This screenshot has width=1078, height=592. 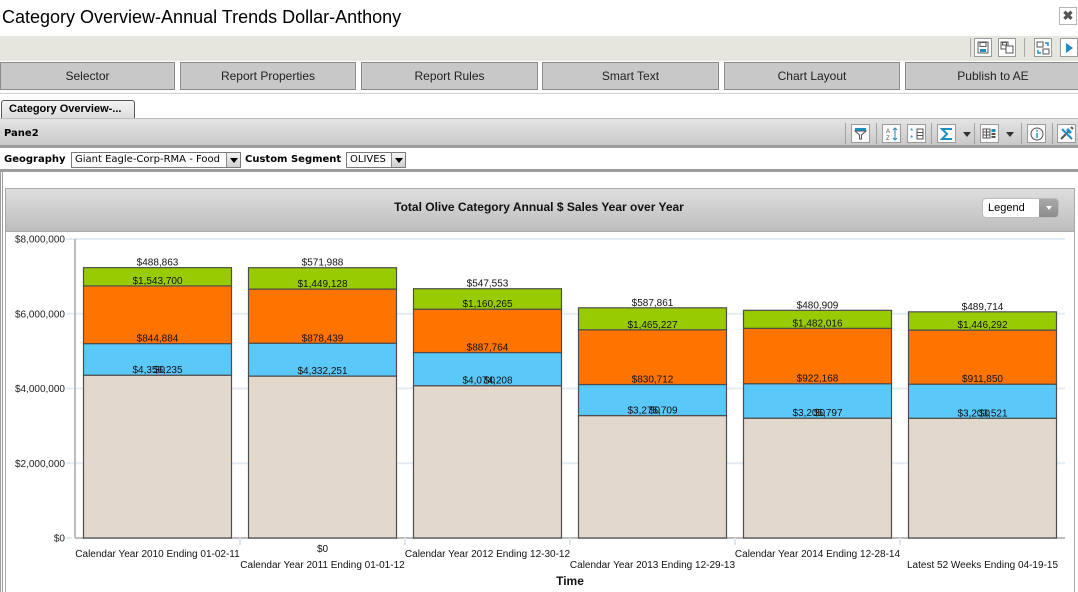 I want to click on play-icon, so click(x=1069, y=47).